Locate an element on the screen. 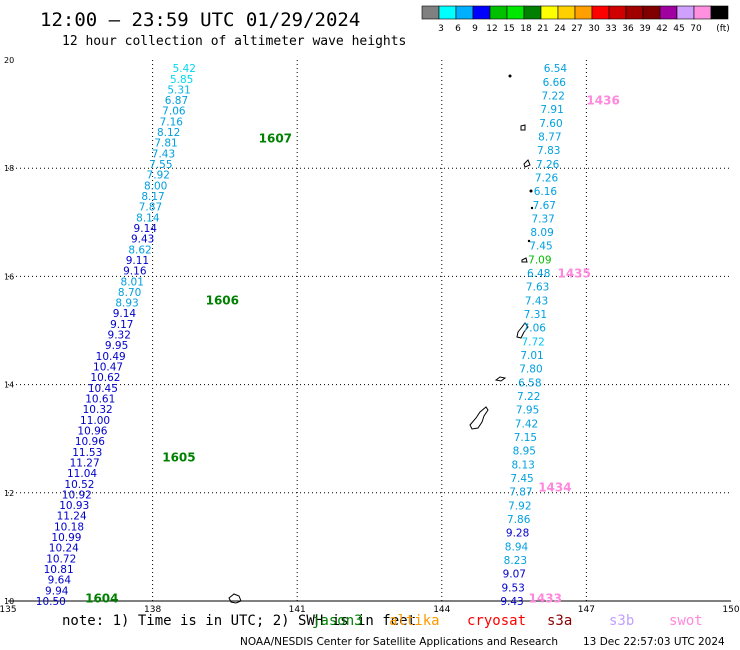 This screenshot has height=650, width=740. wave-height-value: 8.14 is located at coordinates (148, 218).